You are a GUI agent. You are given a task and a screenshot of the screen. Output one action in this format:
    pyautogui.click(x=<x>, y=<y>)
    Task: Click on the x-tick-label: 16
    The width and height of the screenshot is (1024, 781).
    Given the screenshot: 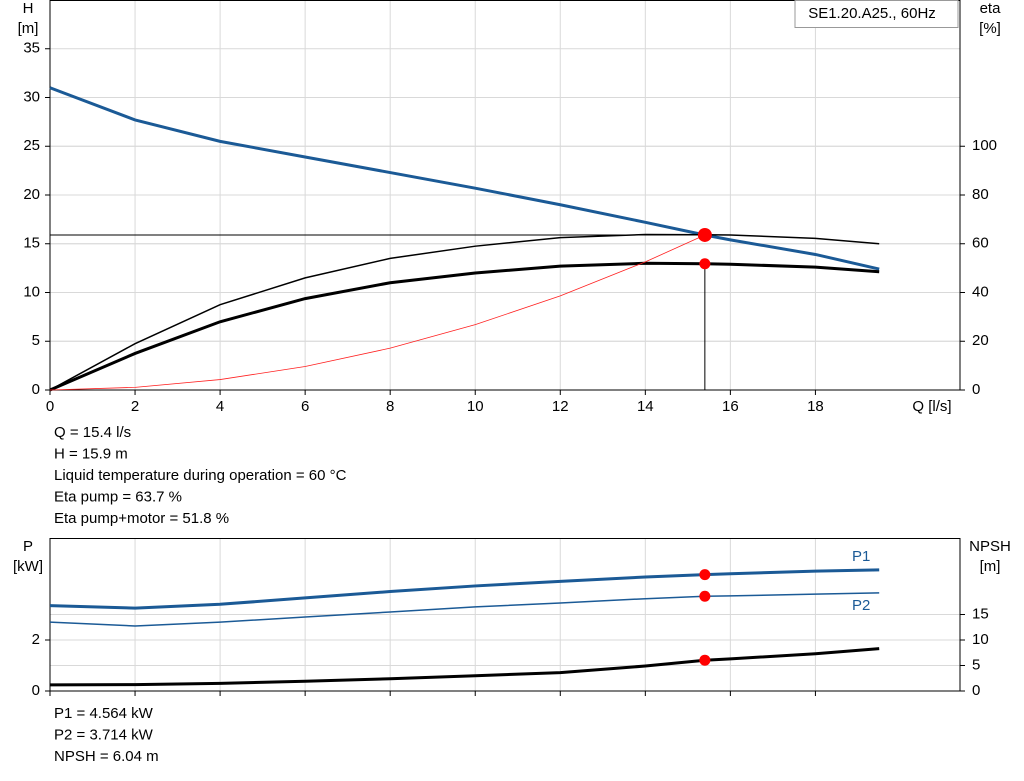 What is the action you would take?
    pyautogui.click(x=730, y=406)
    